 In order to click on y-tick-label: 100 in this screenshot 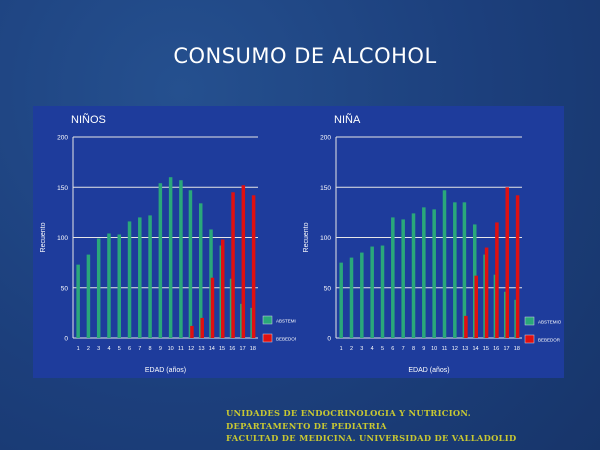, I will do `click(325, 238)`.